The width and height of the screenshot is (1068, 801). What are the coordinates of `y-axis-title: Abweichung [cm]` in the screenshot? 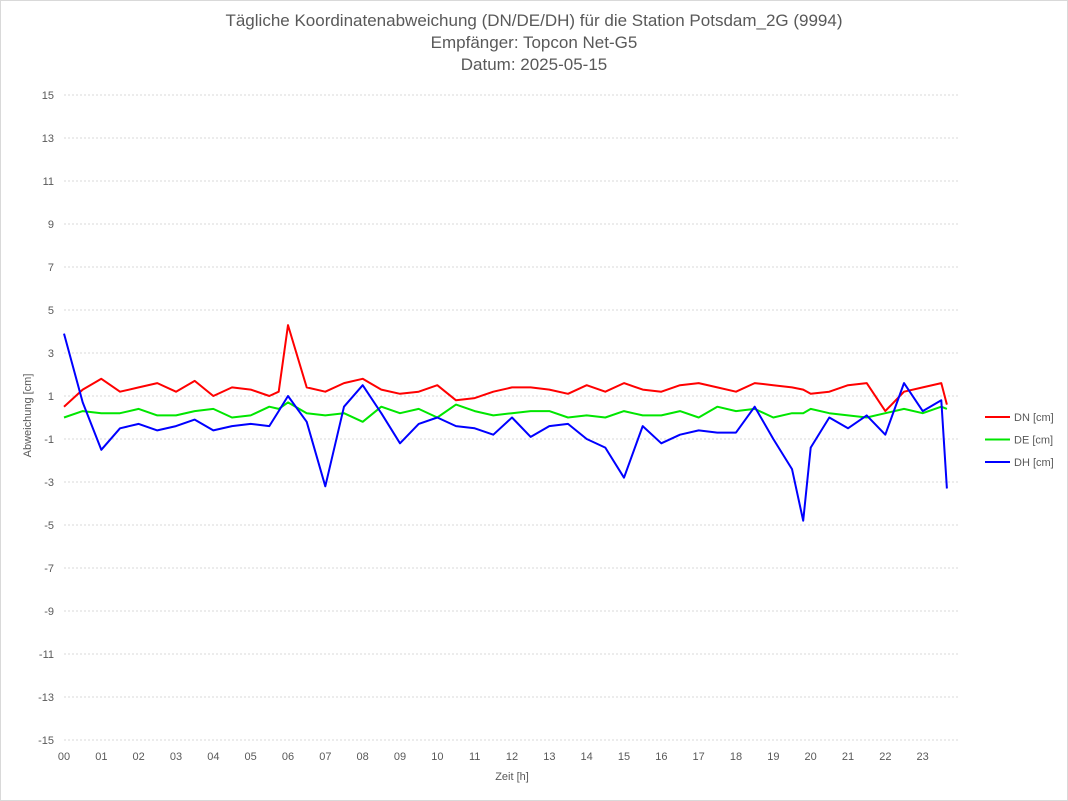 It's located at (28, 416).